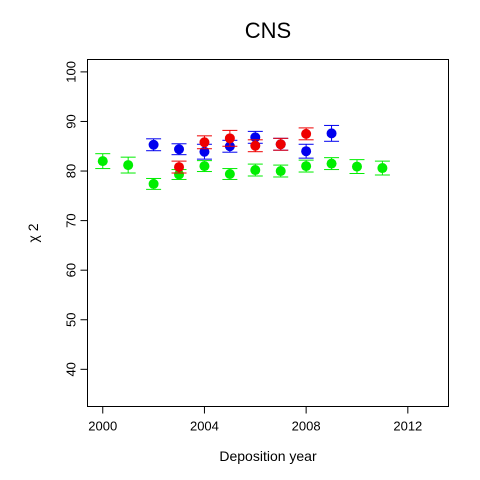  I want to click on x-tick-label: 2004, so click(204, 426).